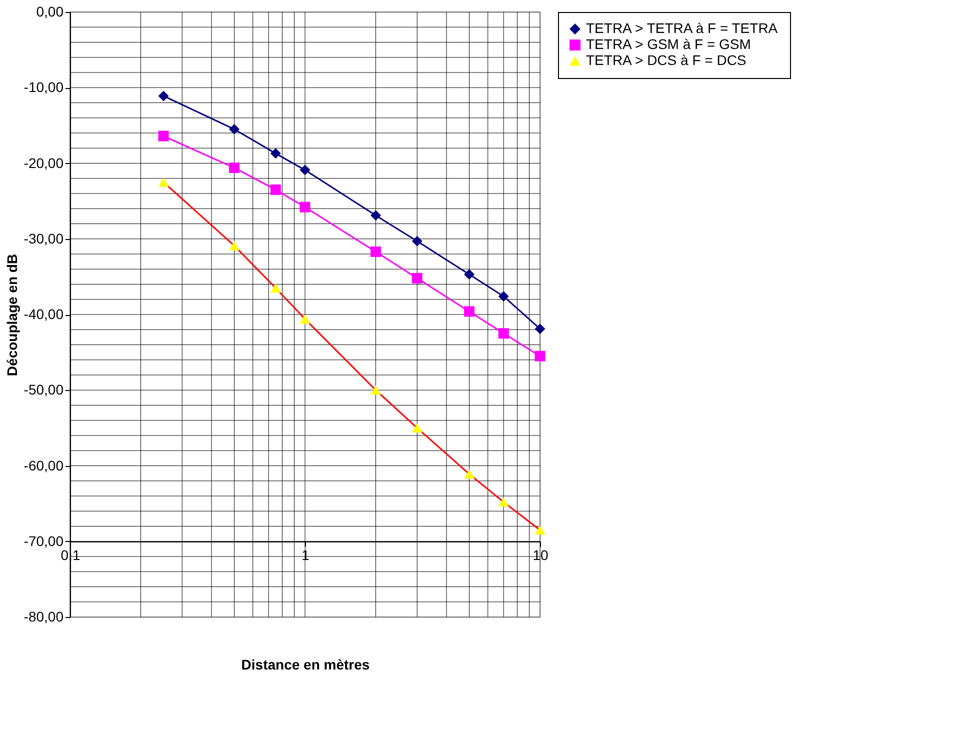 The height and width of the screenshot is (756, 969). What do you see at coordinates (44, 314) in the screenshot?
I see `y-tick-label: -40,00` at bounding box center [44, 314].